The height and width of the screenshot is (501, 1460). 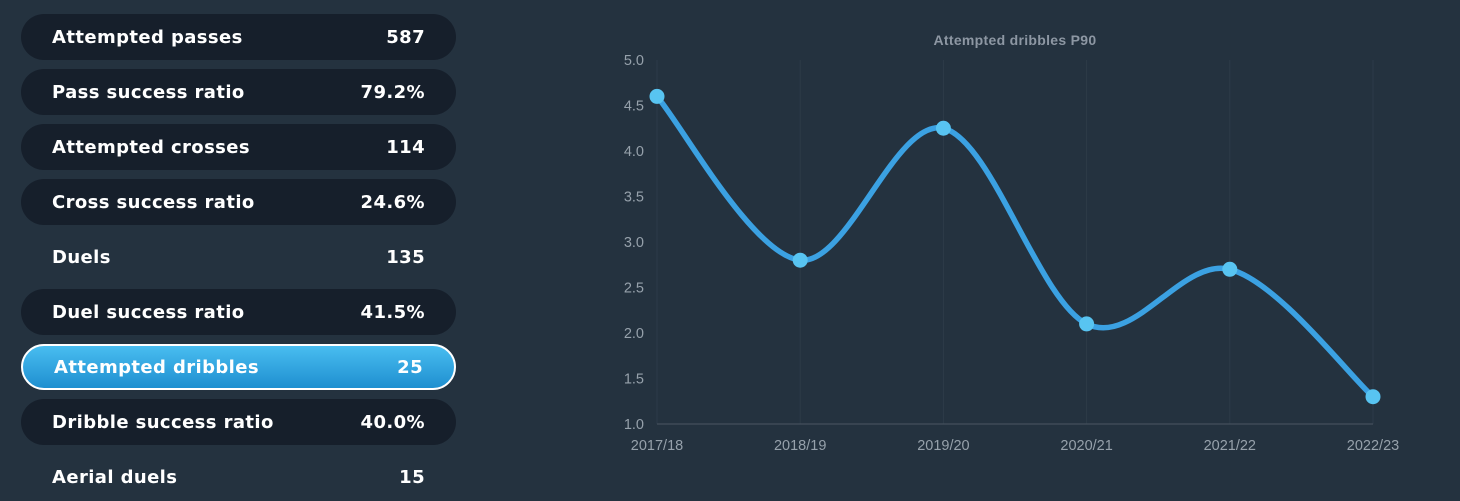 What do you see at coordinates (634, 380) in the screenshot?
I see `y-tick-label: 1.5` at bounding box center [634, 380].